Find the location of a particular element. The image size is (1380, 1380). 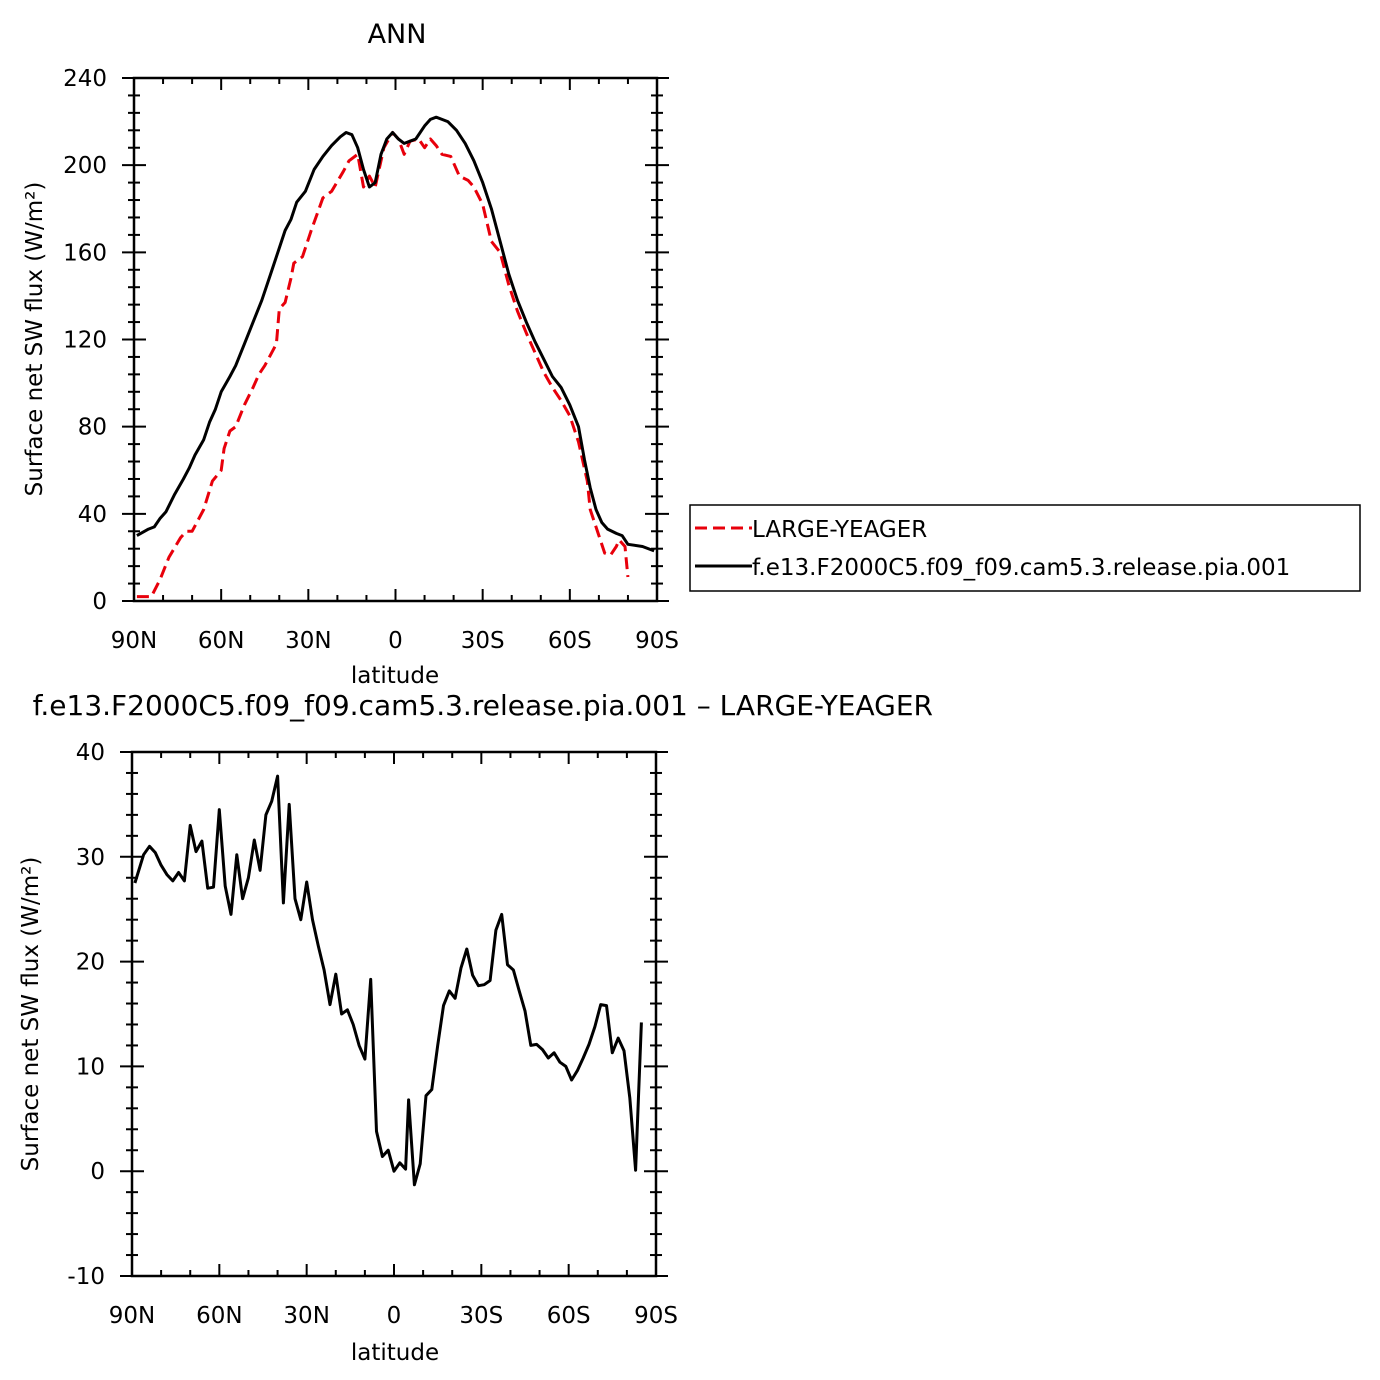

bottom-x-tick-labels: 90N 60N 30N 0 30S 60S 90S is located at coordinates (393, 1316).